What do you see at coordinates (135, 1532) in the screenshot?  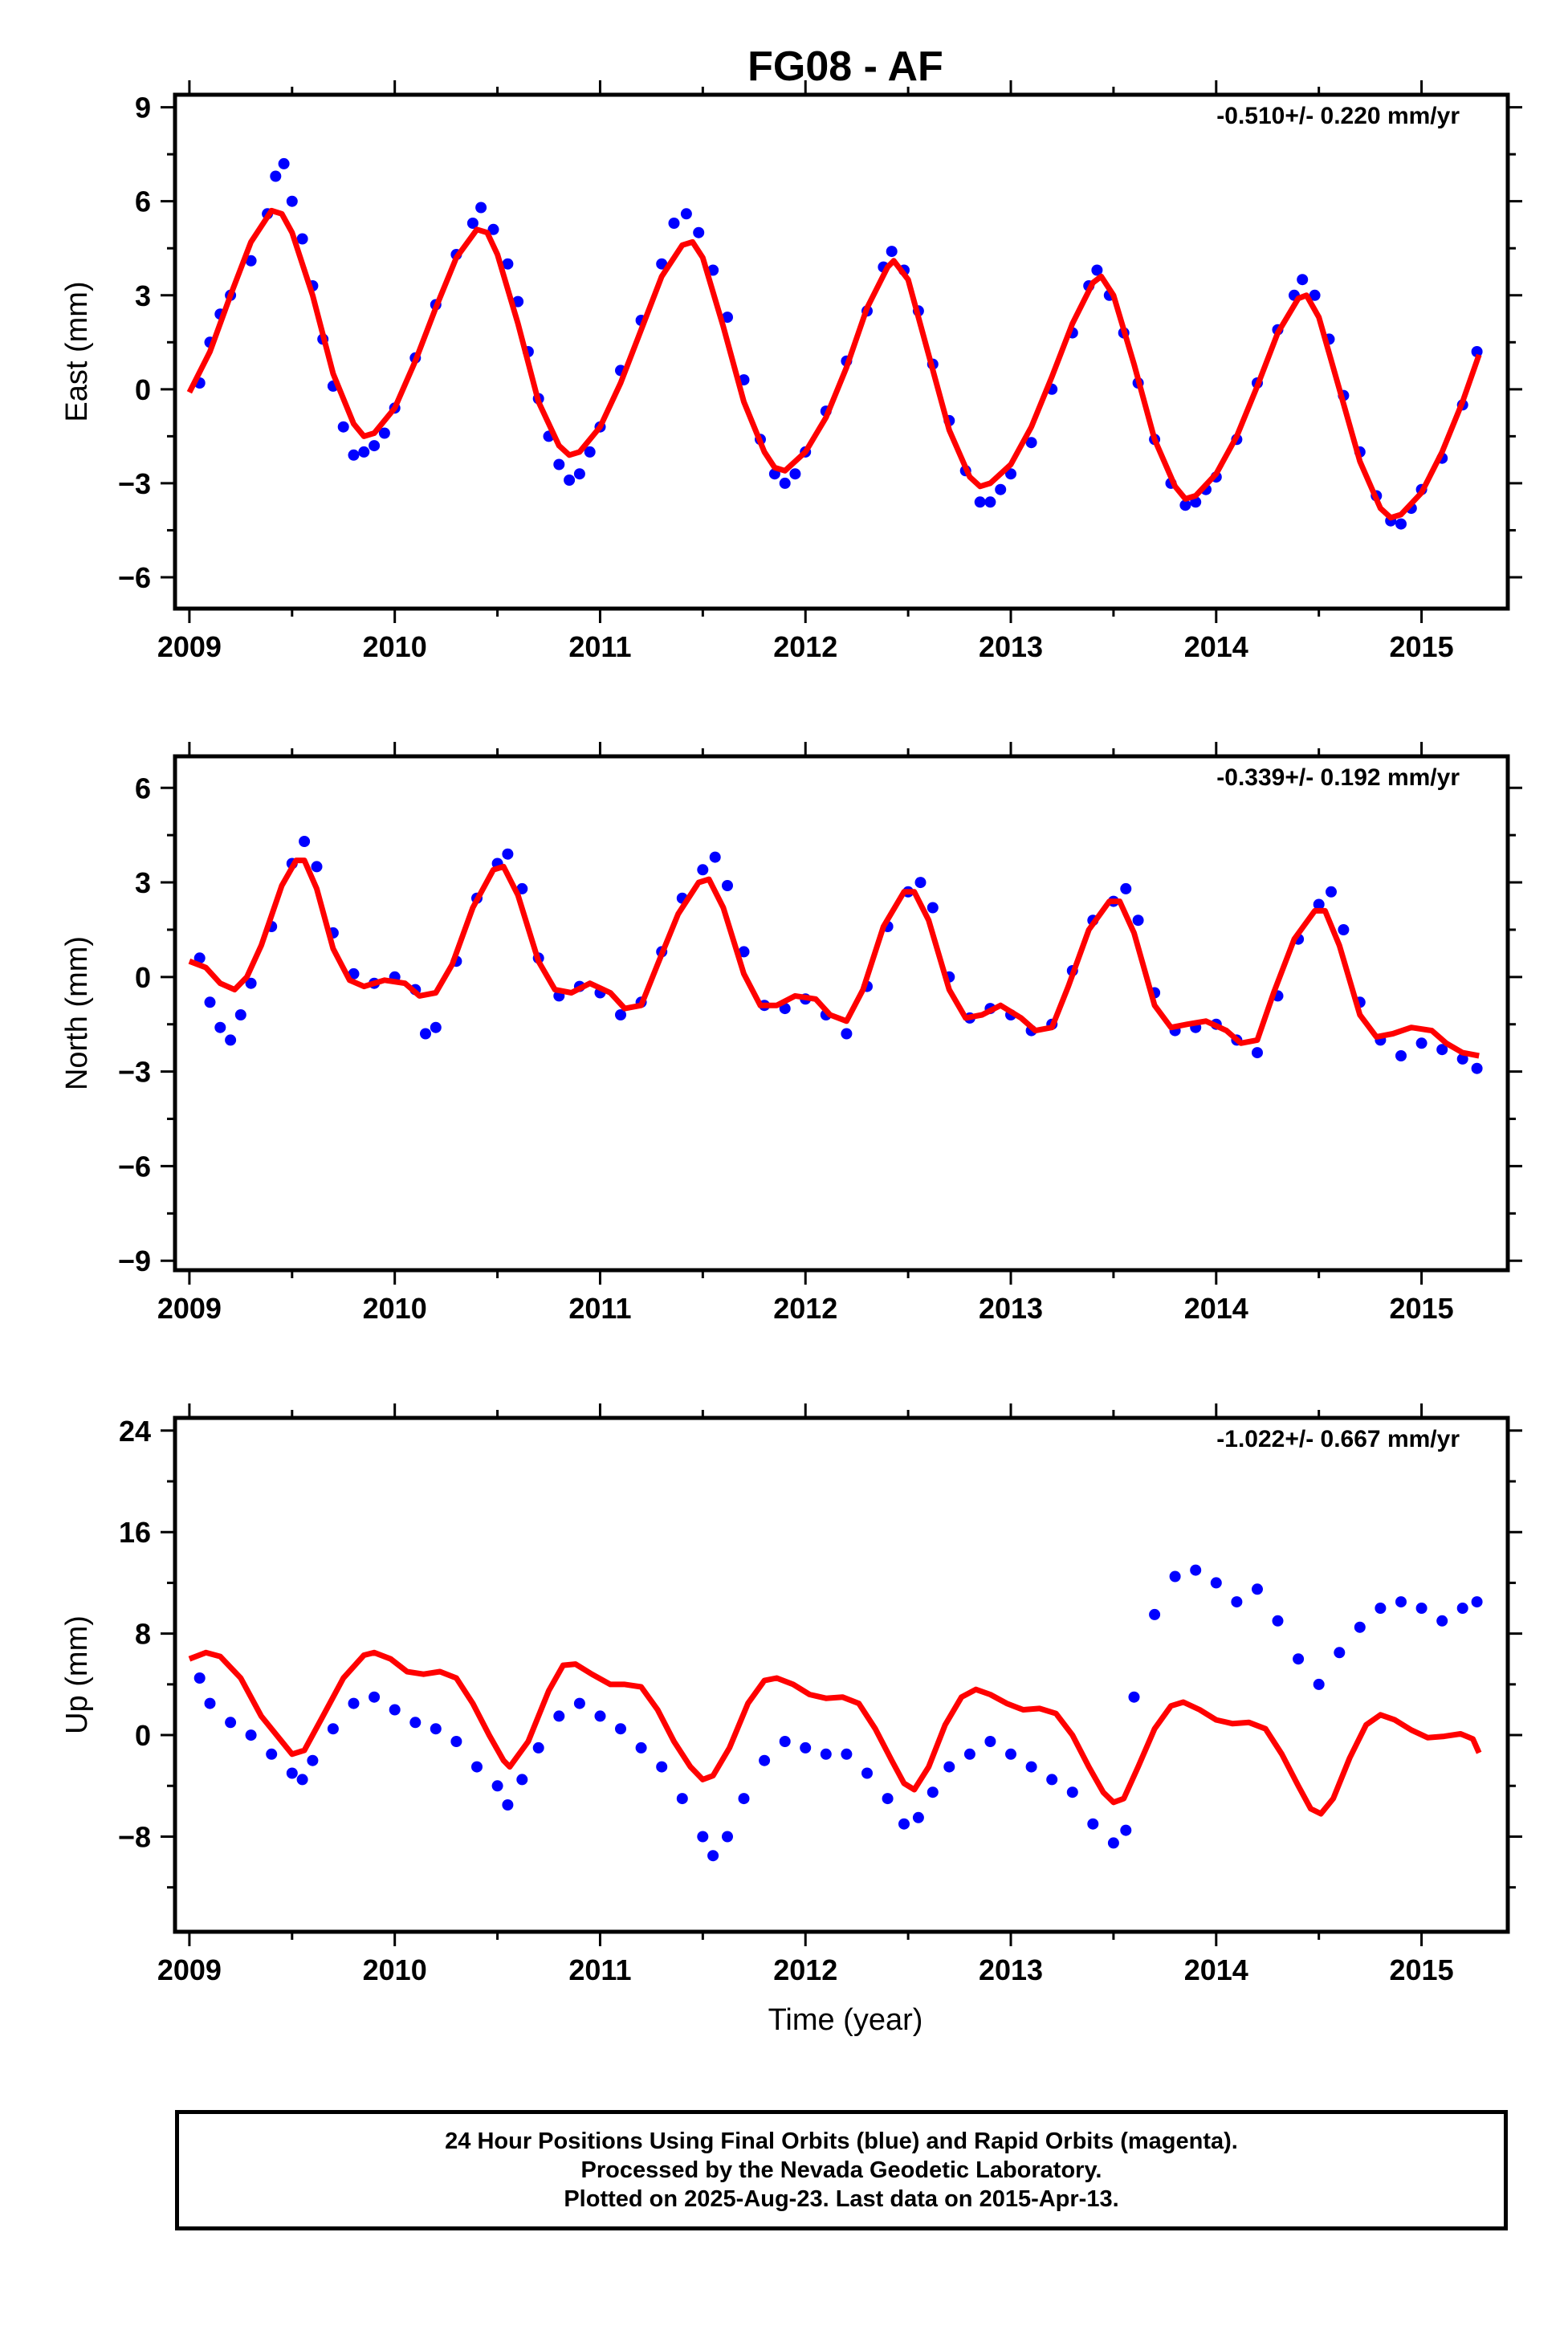 I see `up-y-tick-label: 16` at bounding box center [135, 1532].